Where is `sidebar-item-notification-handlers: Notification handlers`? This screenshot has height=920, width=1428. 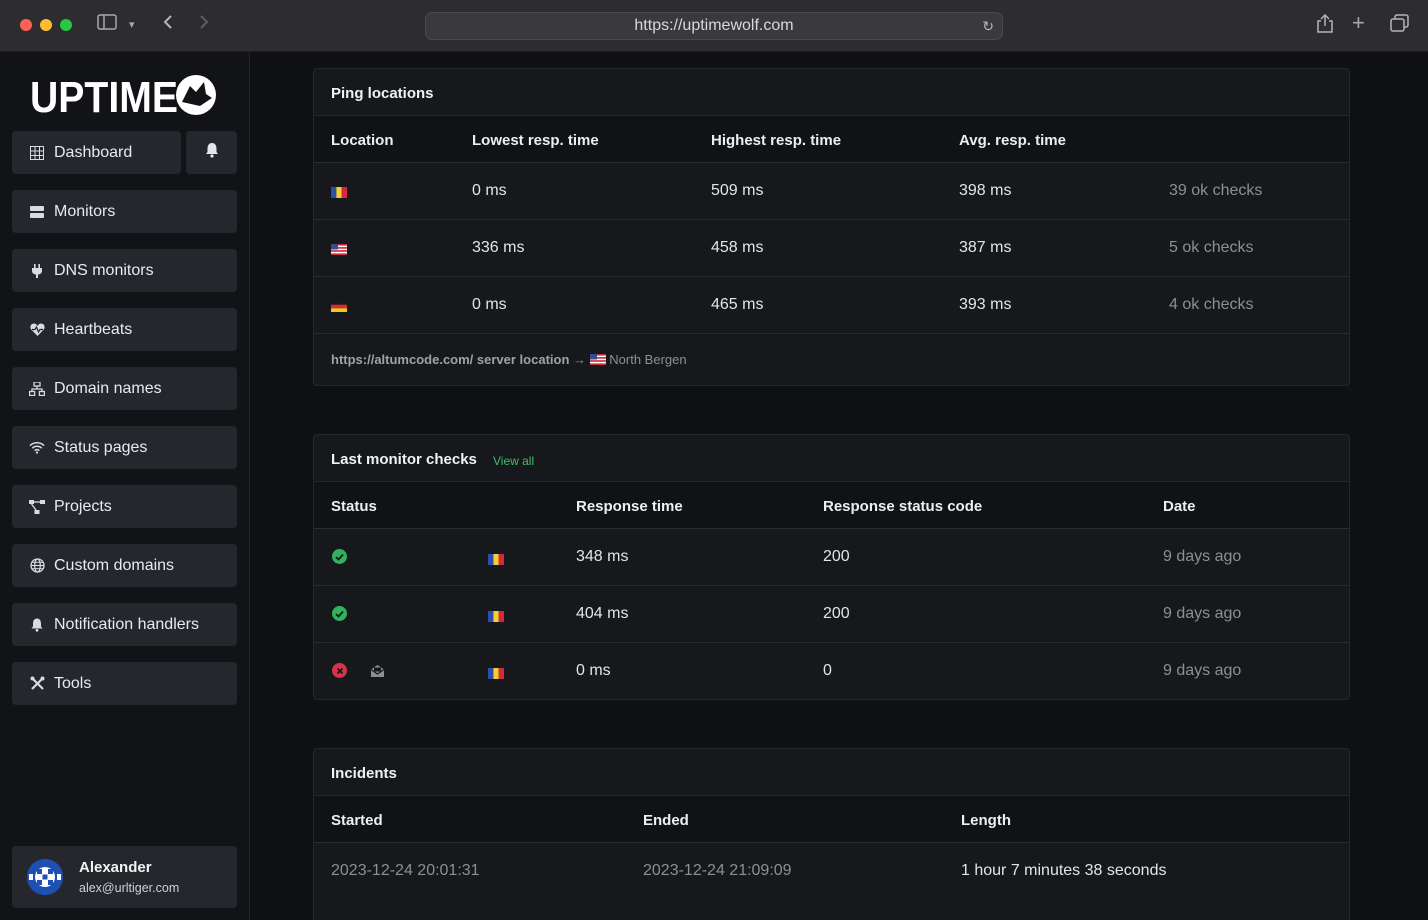 sidebar-item-notification-handlers: Notification handlers is located at coordinates (124, 624).